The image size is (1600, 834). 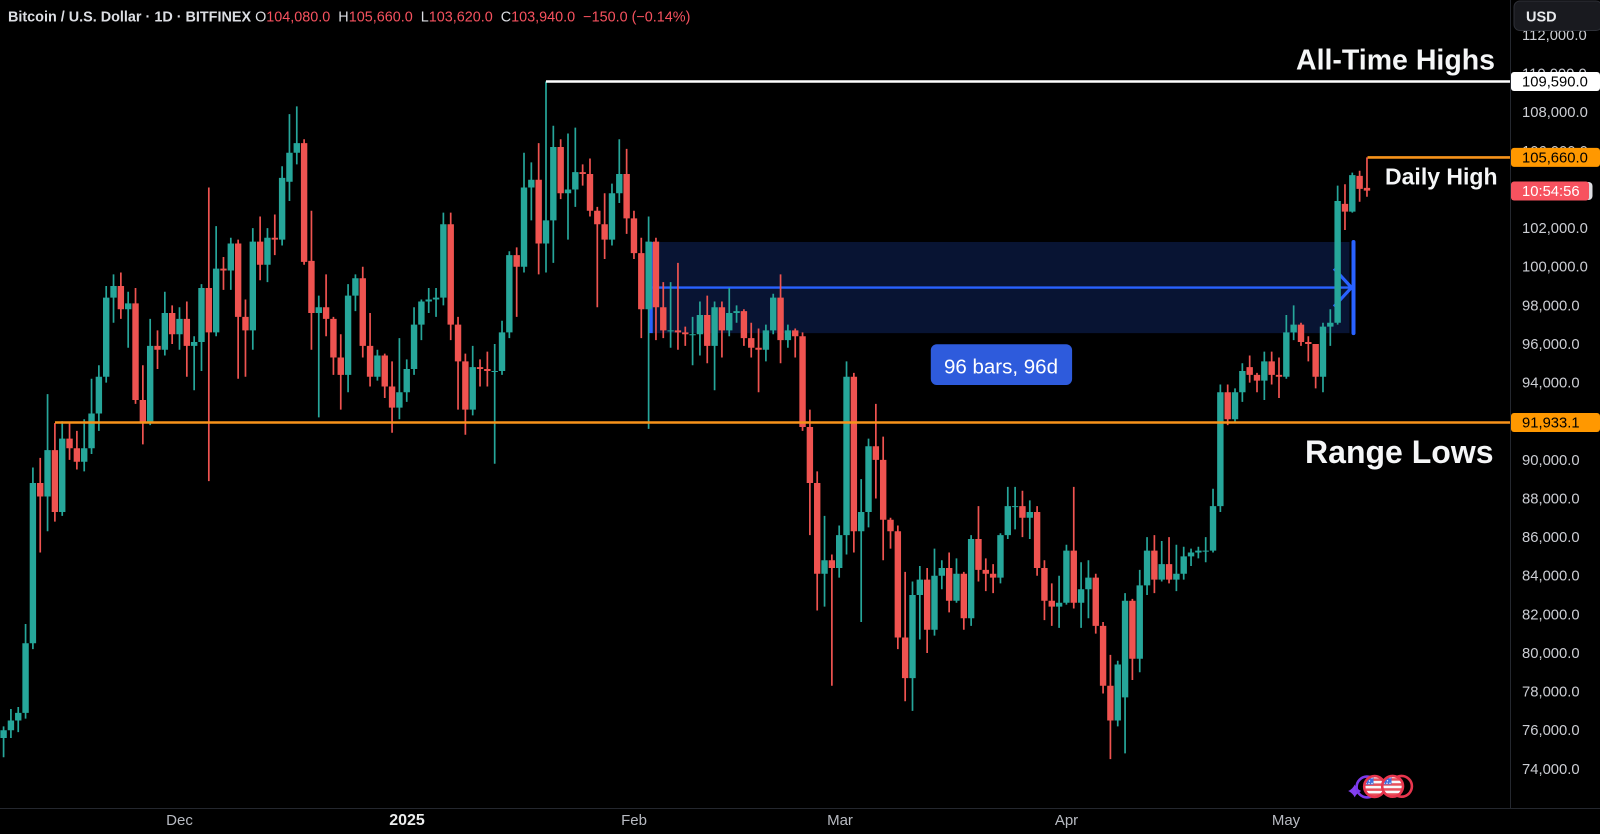 What do you see at coordinates (634, 820) in the screenshot?
I see `svg-text: Feb` at bounding box center [634, 820].